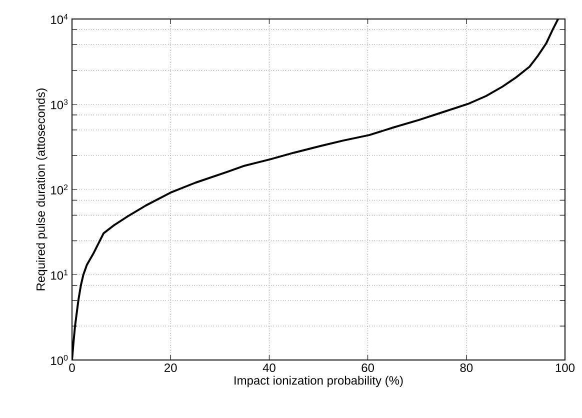 The image size is (582, 418). Describe the element at coordinates (59, 19) in the screenshot. I see `y-tick-label: 10$^{4}$` at that location.